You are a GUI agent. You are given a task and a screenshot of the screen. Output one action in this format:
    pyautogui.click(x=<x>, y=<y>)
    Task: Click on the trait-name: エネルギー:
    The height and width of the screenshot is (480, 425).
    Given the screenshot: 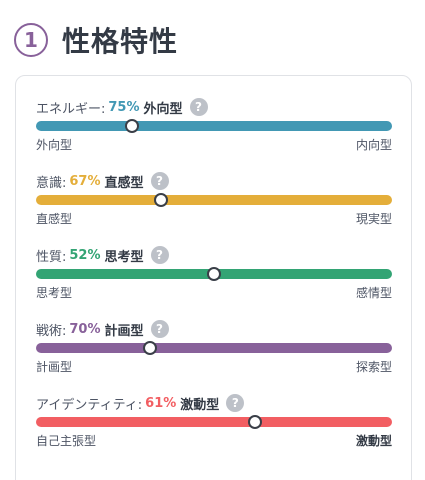 What is the action you would take?
    pyautogui.click(x=71, y=109)
    